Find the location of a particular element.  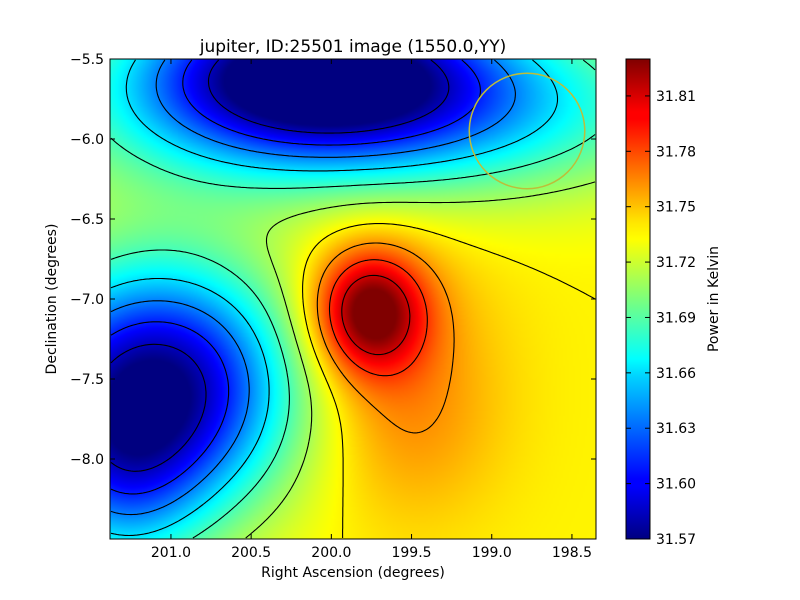

colorbar-label: Power in Kelvin is located at coordinates (714, 299).